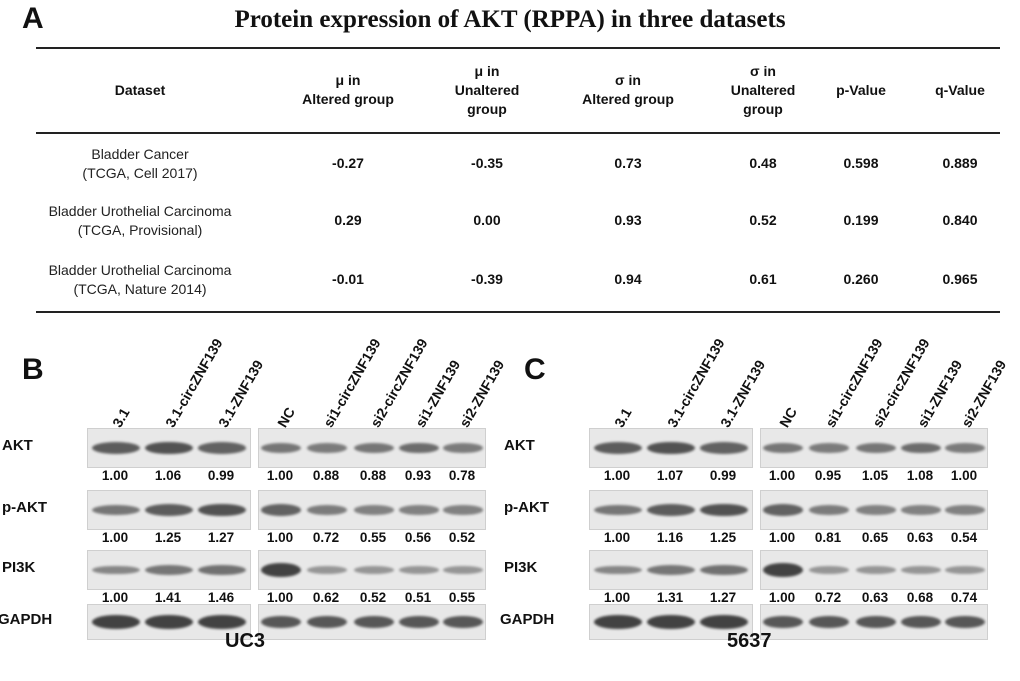  What do you see at coordinates (348, 279) in the screenshot?
I see `table-cell: -0.01` at bounding box center [348, 279].